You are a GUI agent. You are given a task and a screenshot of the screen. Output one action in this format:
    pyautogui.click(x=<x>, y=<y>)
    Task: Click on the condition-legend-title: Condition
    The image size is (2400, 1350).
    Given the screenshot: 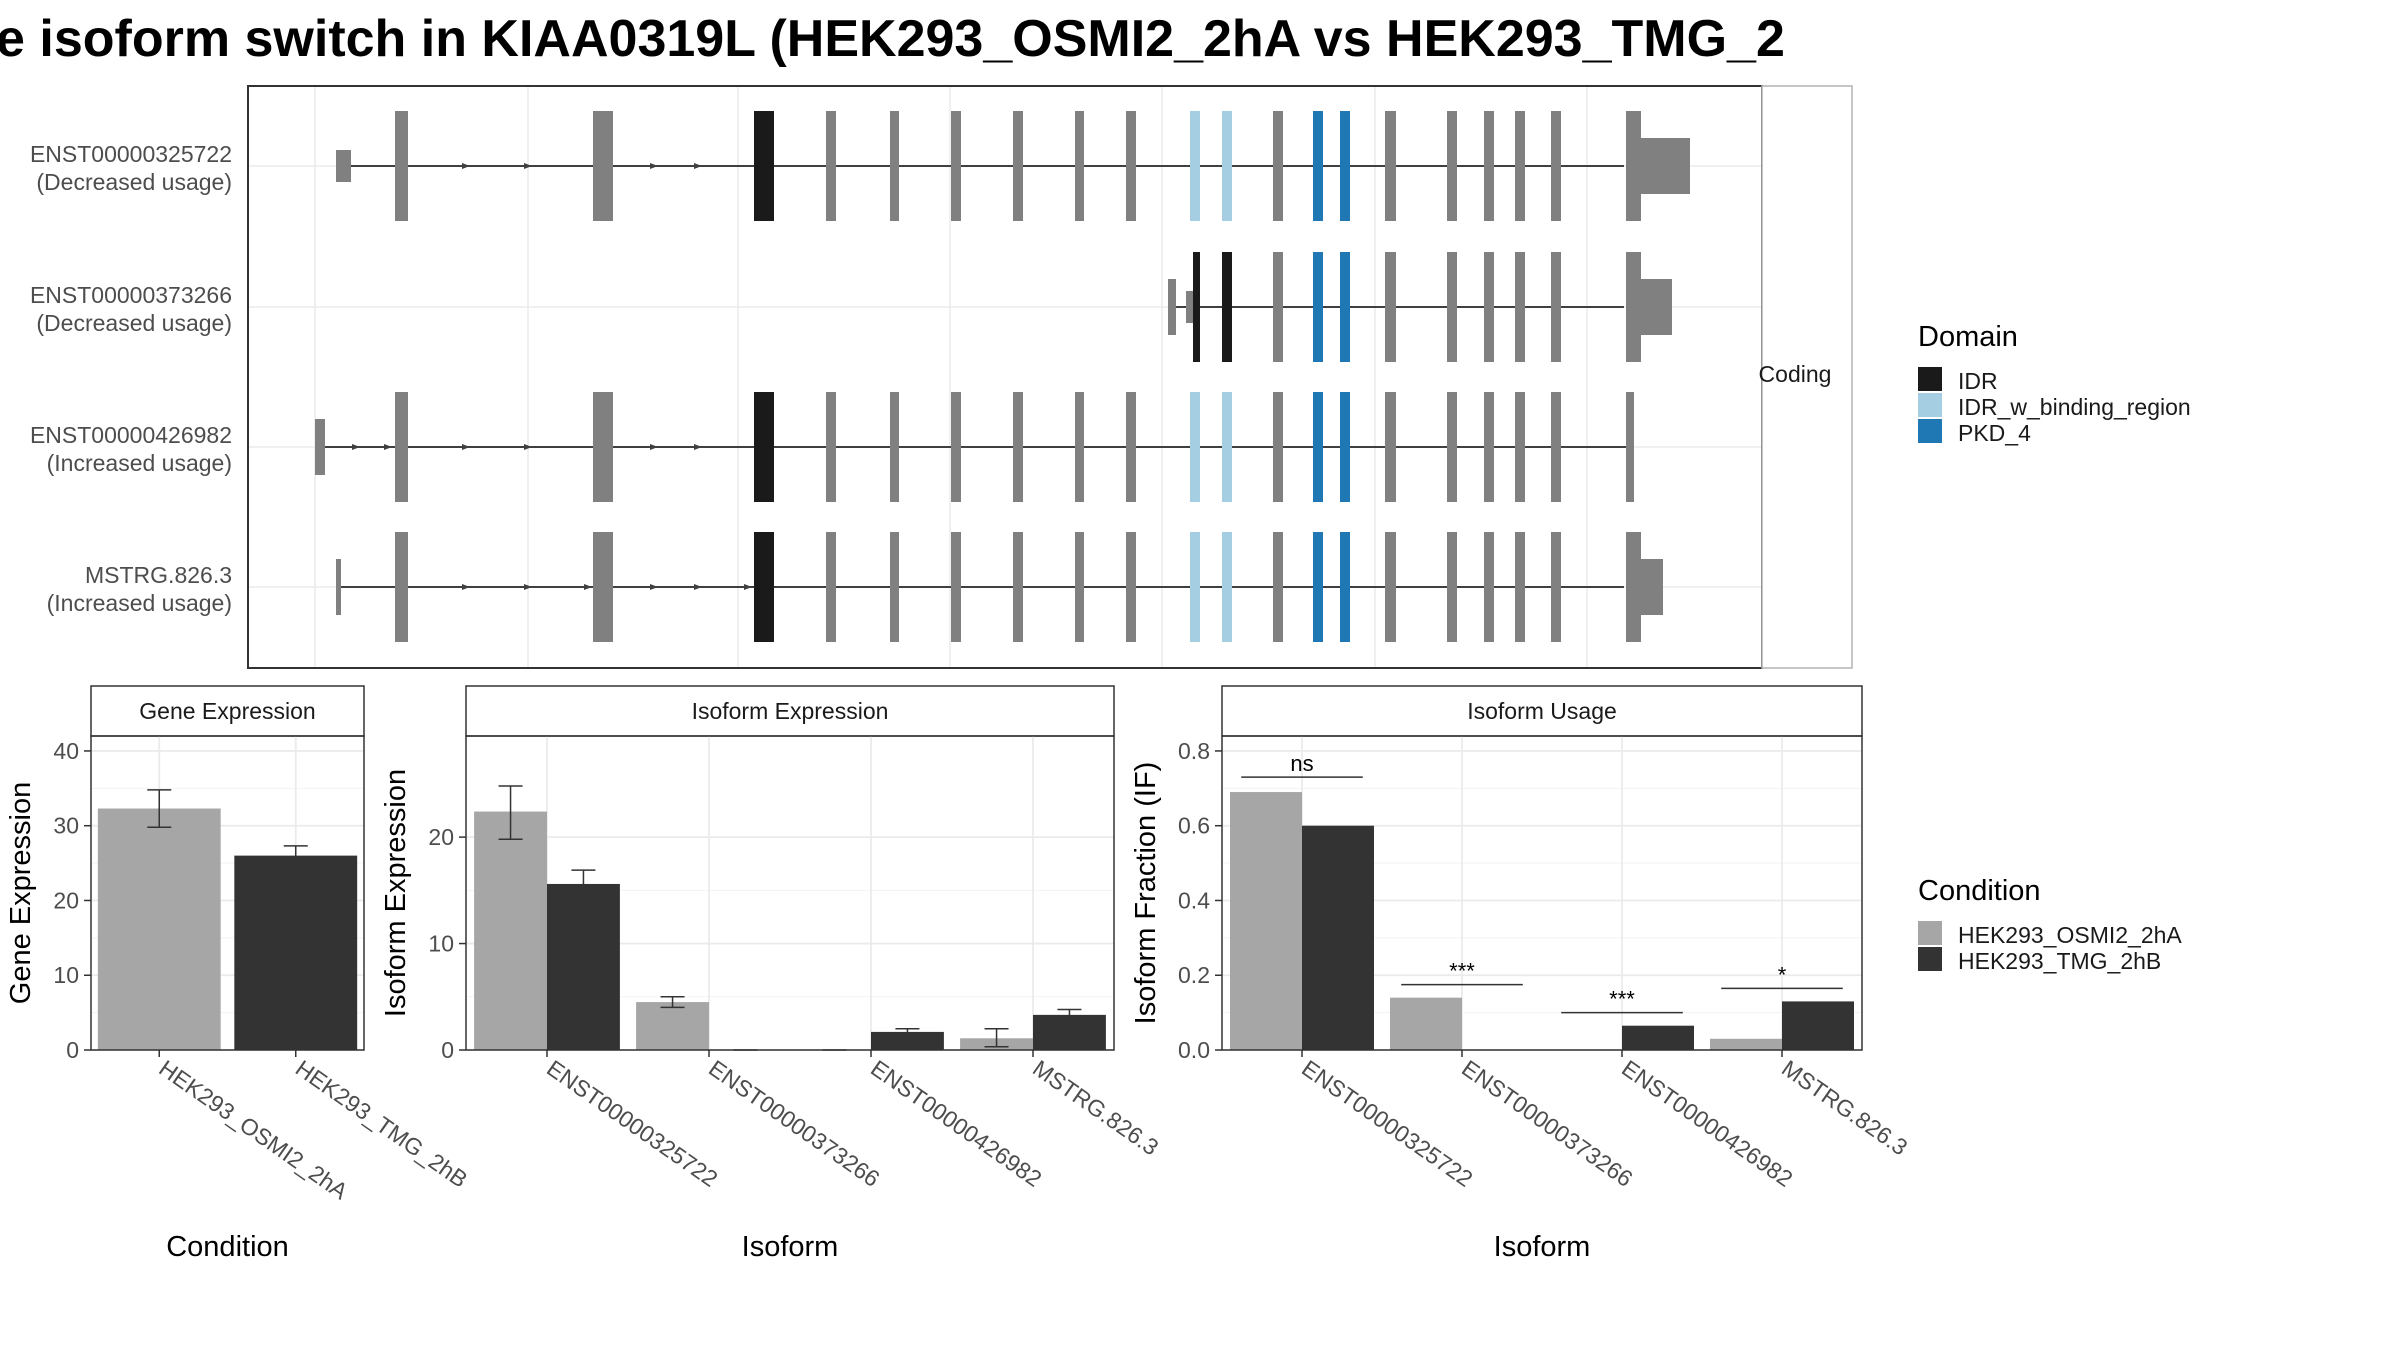 What is the action you would take?
    pyautogui.click(x=1979, y=891)
    